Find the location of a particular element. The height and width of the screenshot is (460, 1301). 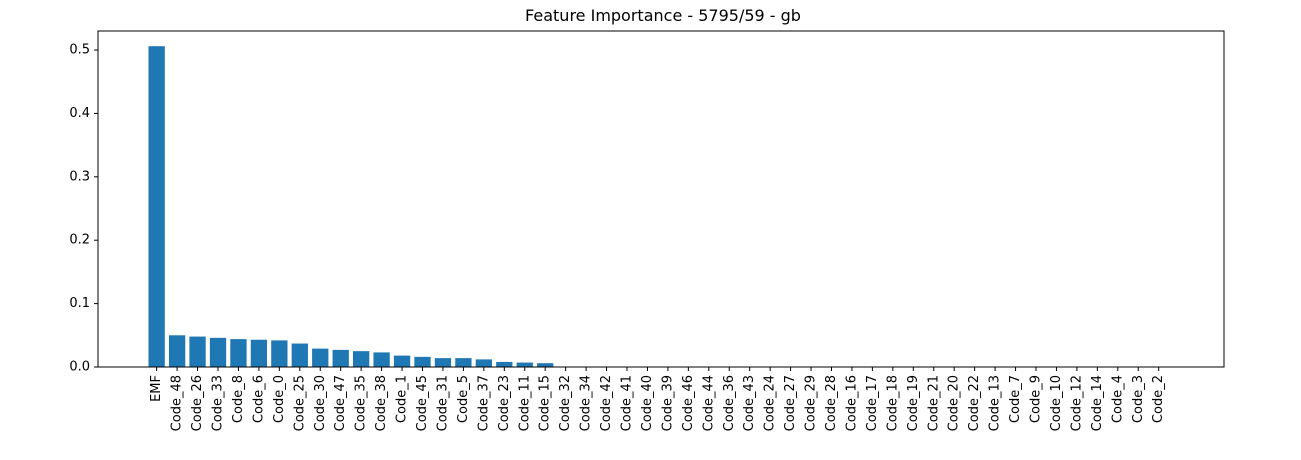

x-tick-label: Code_42 is located at coordinates (606, 403).